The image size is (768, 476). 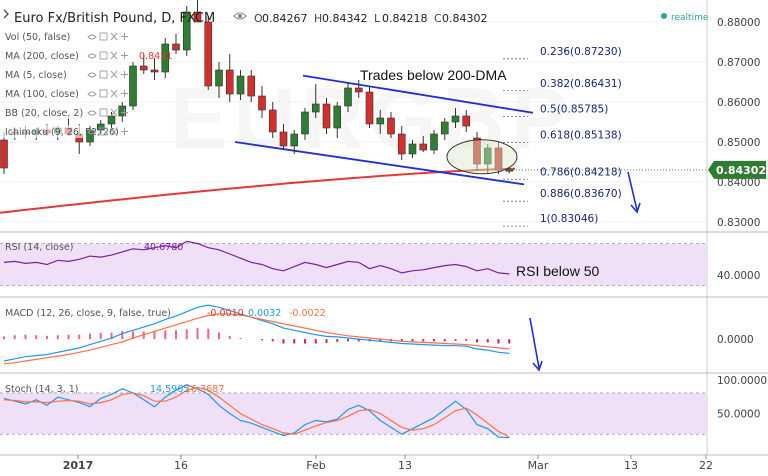 I want to click on collapse-icon, so click(x=6, y=14).